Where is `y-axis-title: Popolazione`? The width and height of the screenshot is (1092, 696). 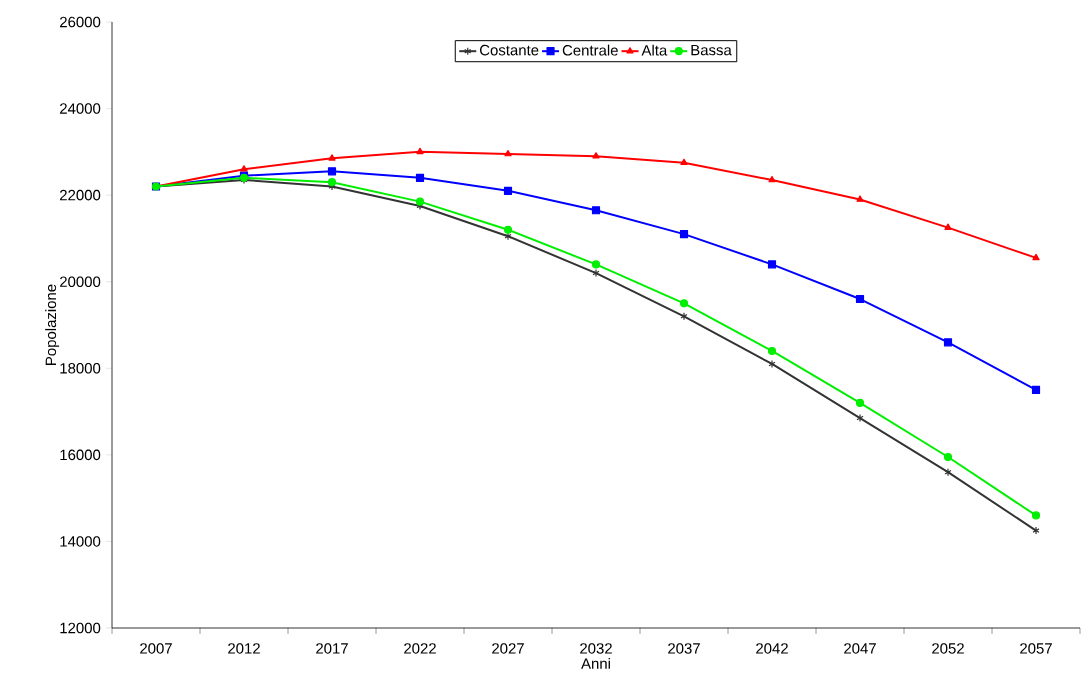 y-axis-title: Popolazione is located at coordinates (52, 324).